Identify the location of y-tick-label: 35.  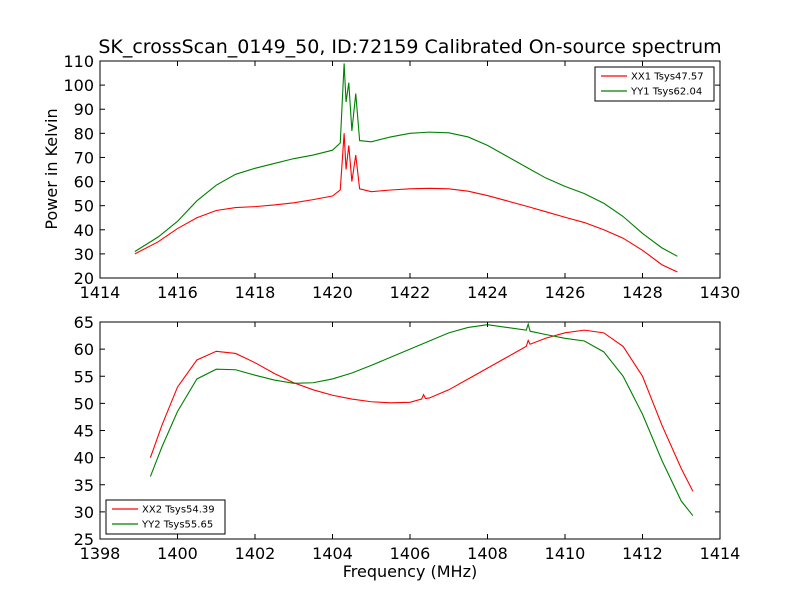
(84, 485).